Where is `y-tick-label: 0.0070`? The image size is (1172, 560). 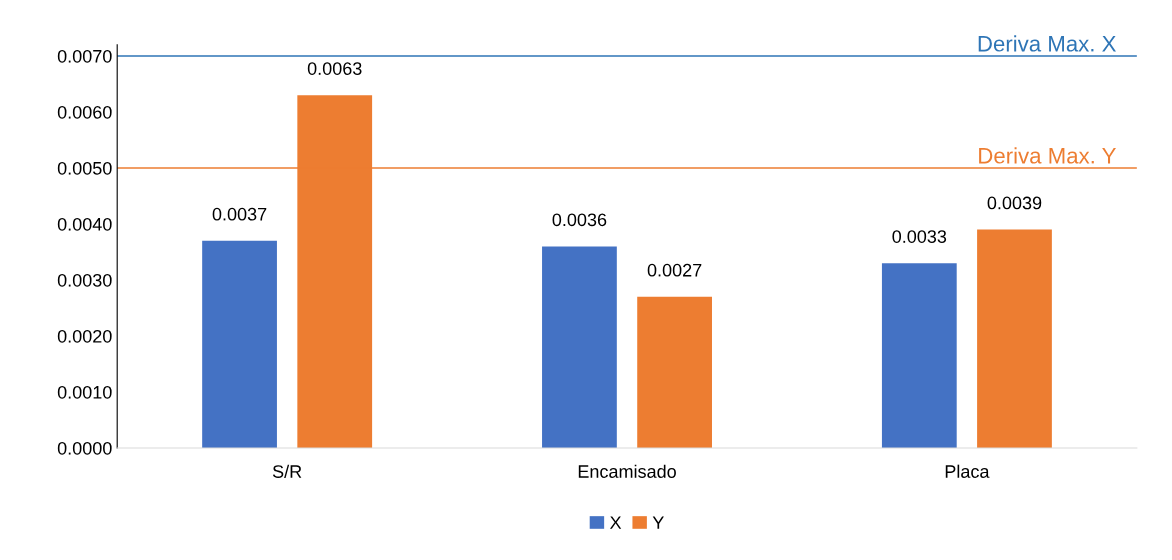 y-tick-label: 0.0070 is located at coordinates (84, 56).